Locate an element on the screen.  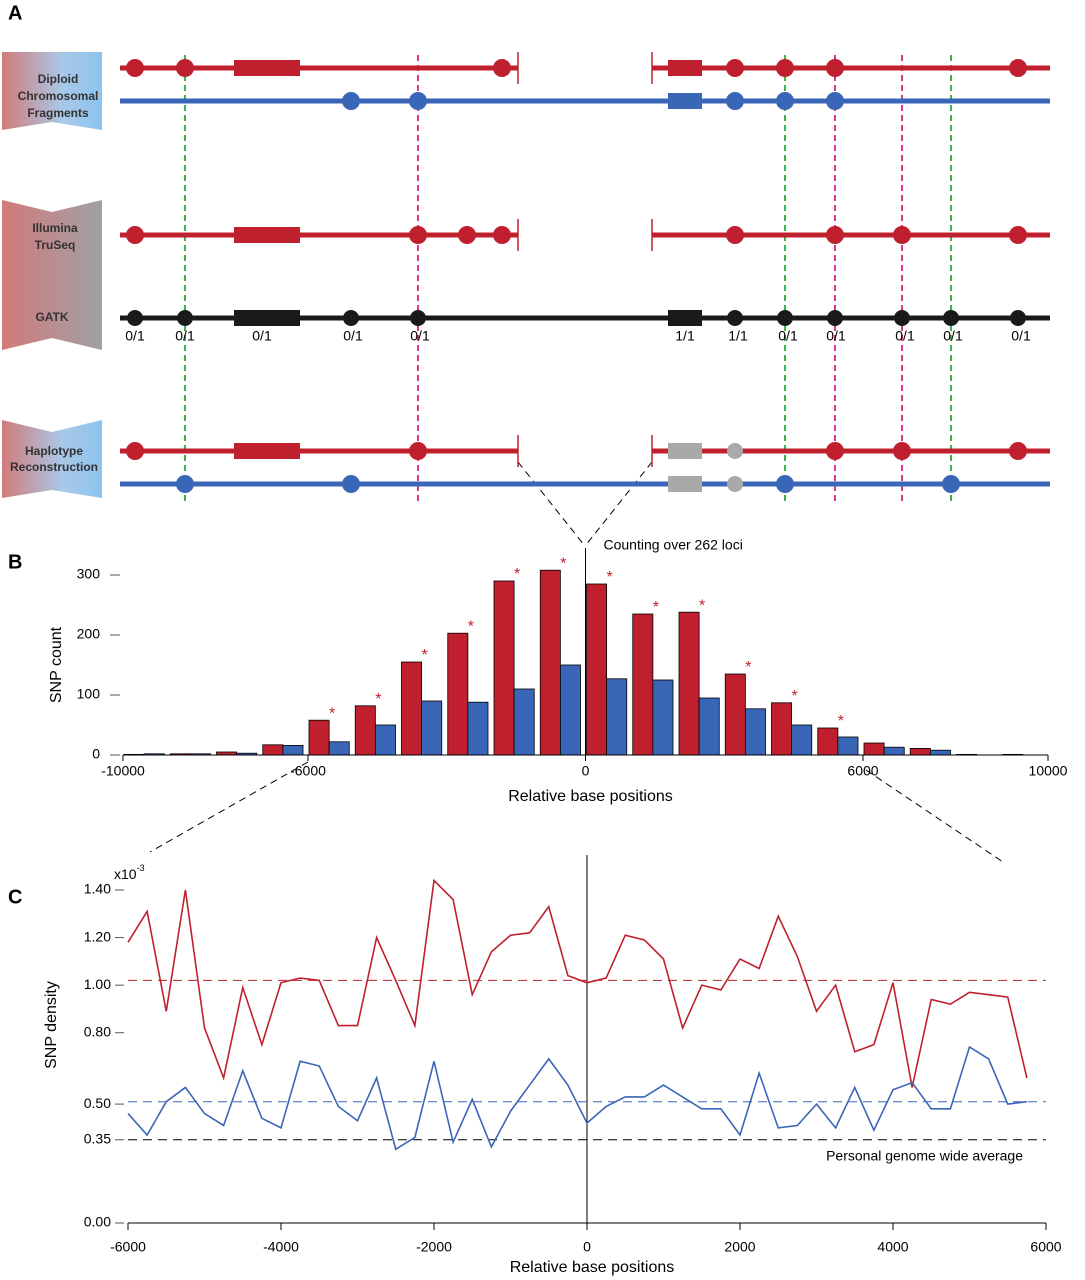
step-label: Illumina is located at coordinates (55, 228).